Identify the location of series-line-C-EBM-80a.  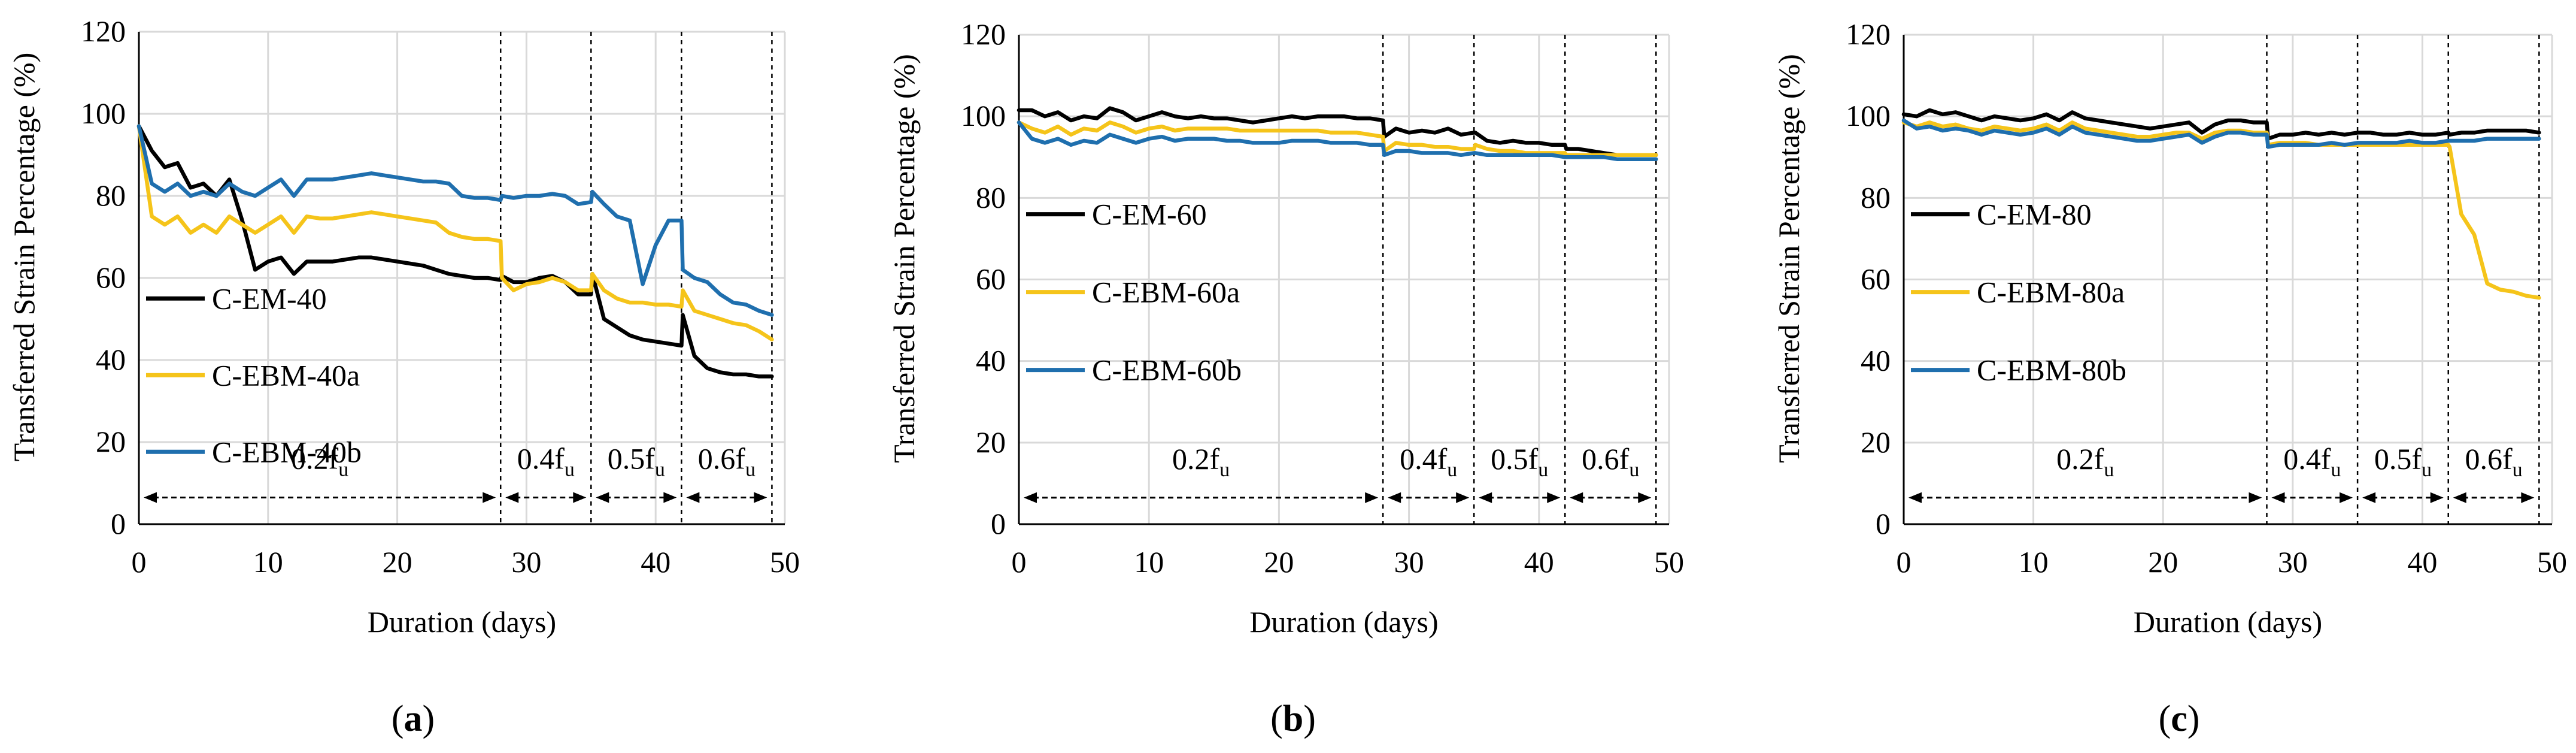
(2221, 210).